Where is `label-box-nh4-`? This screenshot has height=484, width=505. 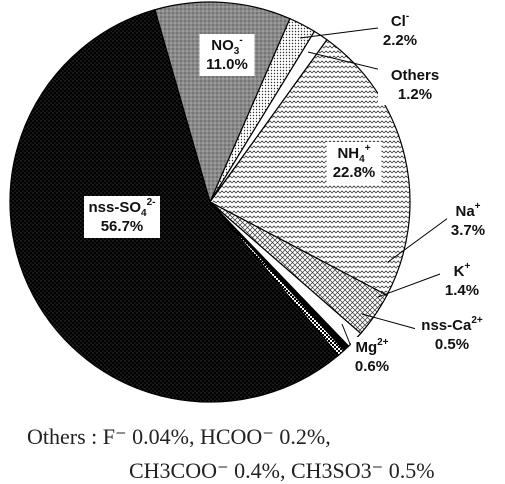 label-box-nh4- is located at coordinates (354, 163).